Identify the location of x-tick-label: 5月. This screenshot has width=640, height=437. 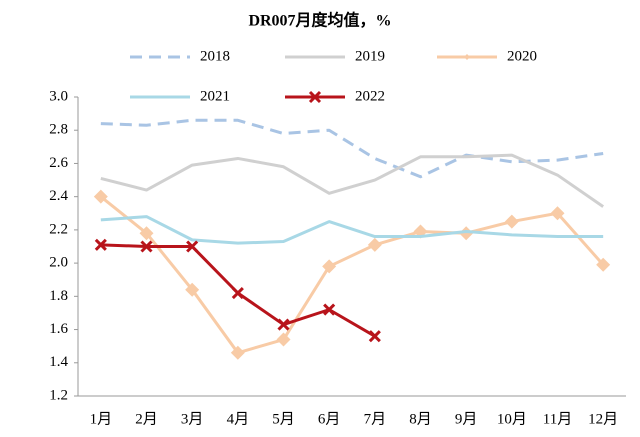
(283, 419).